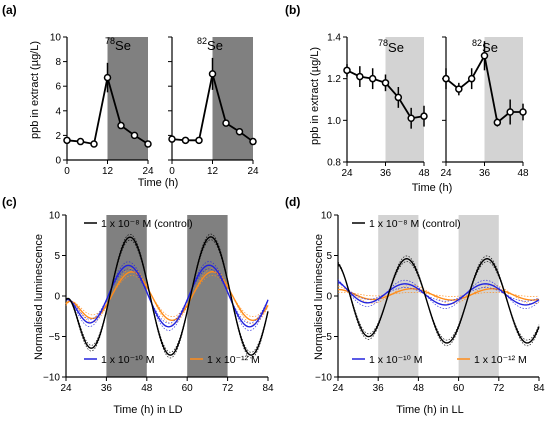  Describe the element at coordinates (172, 171) in the screenshot. I see `panel-a-xtick-label-1-0: 0` at that location.